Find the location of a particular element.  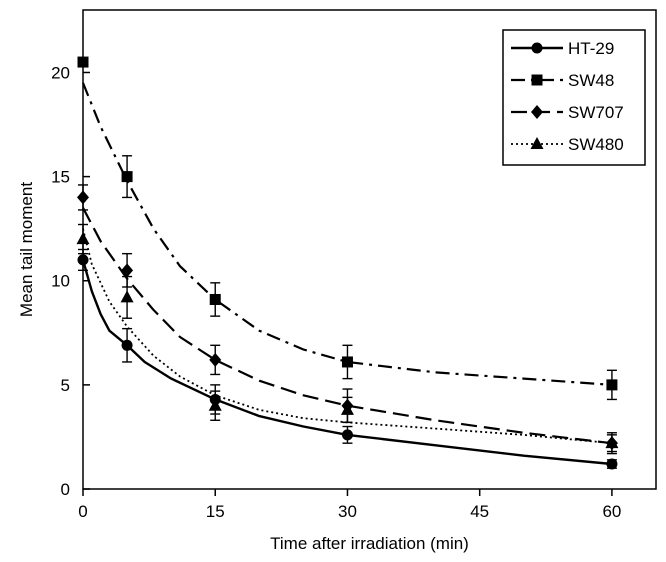

y-axis-title: Mean tail moment is located at coordinates (26, 249).